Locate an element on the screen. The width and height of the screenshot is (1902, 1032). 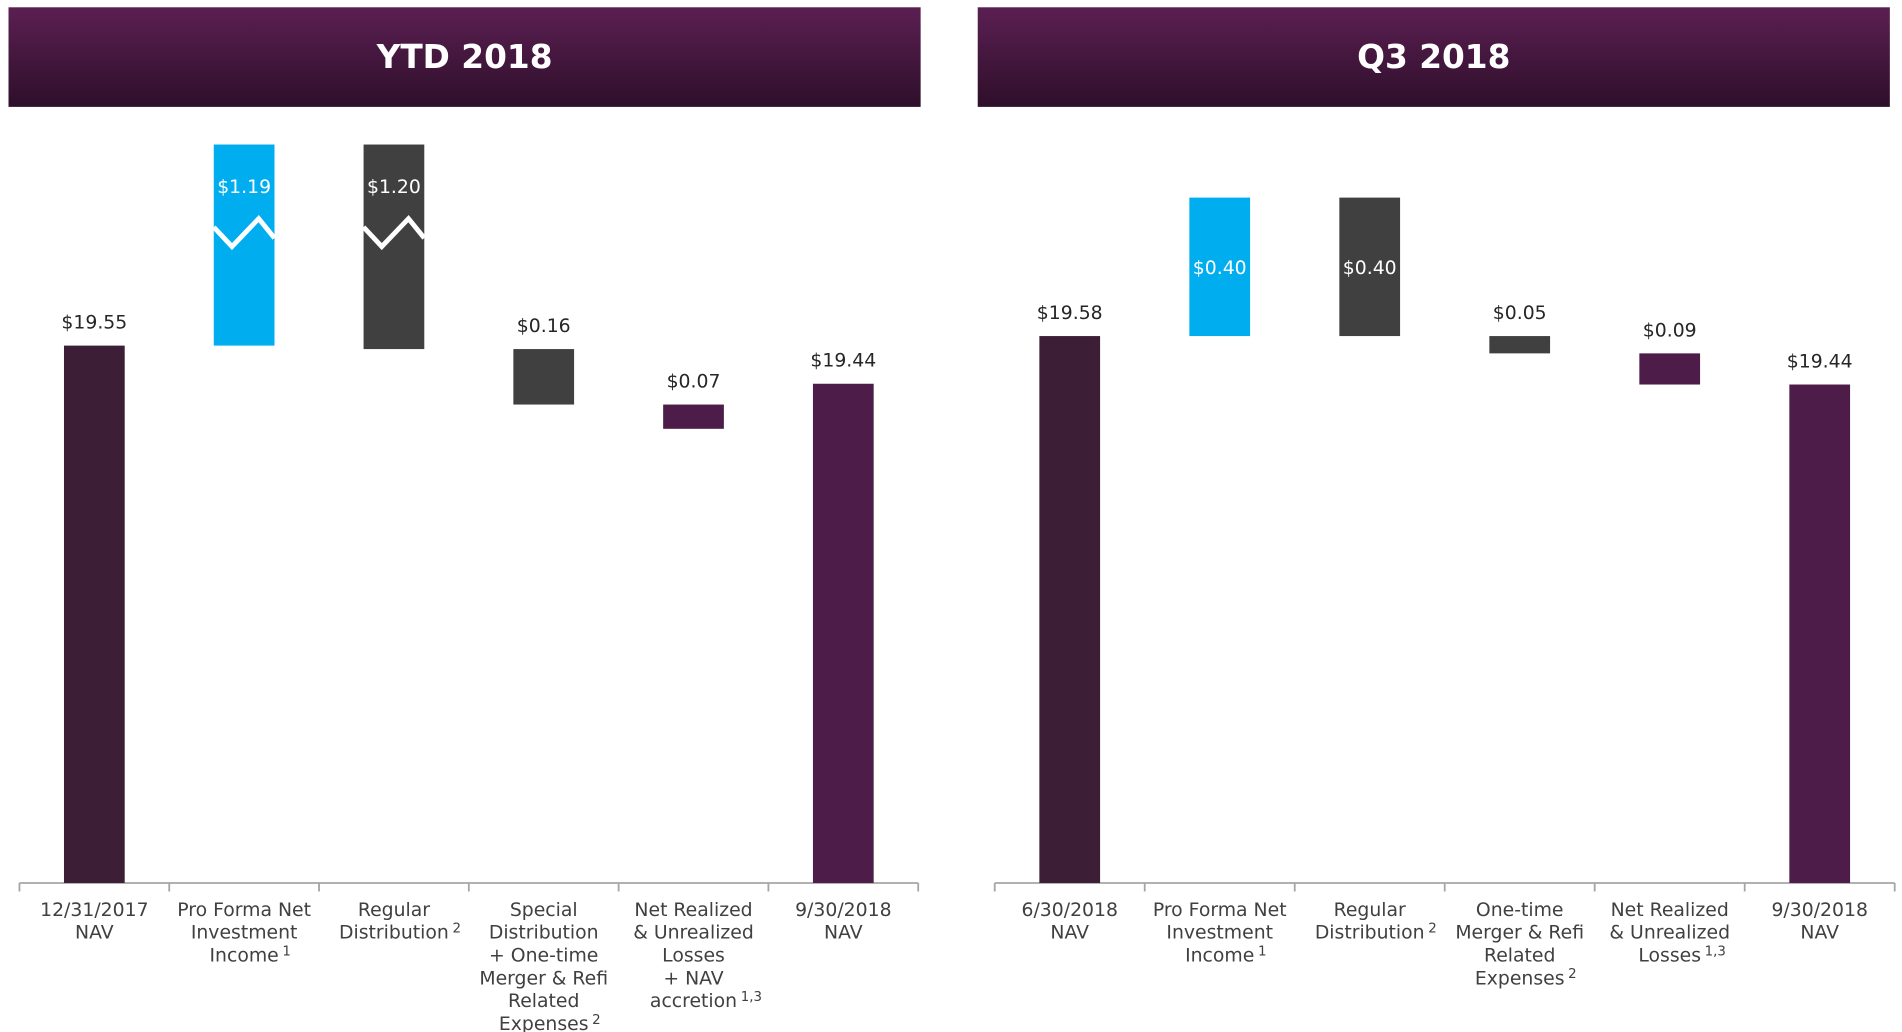
x-tick-label: Special is located at coordinates (544, 910).